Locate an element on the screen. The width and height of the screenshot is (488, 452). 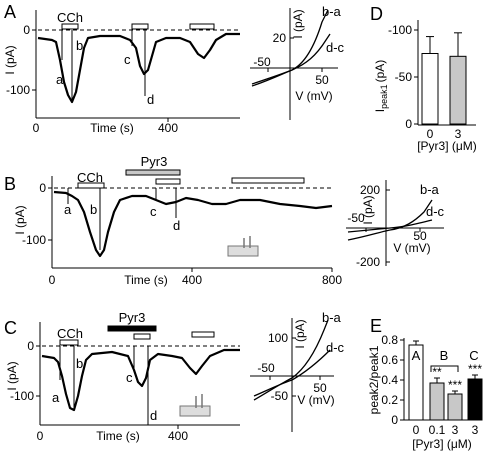
panel-e-label: E is located at coordinates (376, 326).